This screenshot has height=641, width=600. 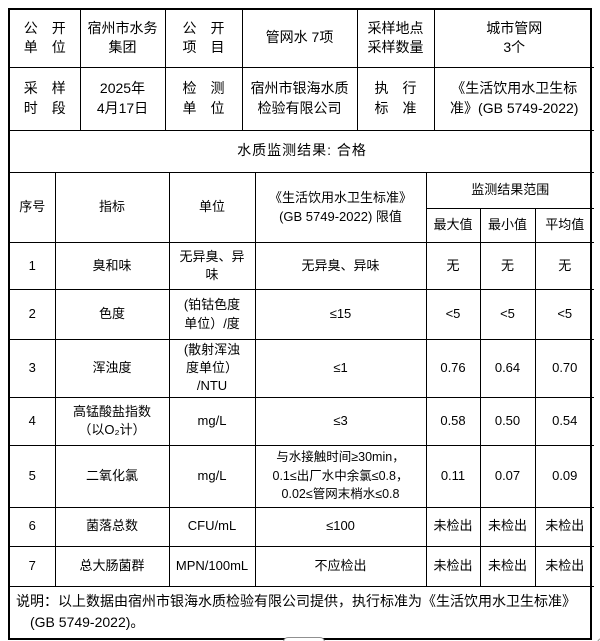 I want to click on table-row: 6 菌落总数 CFU/mL ≤100 未检出 未检出 未检出, so click(x=302, y=527).